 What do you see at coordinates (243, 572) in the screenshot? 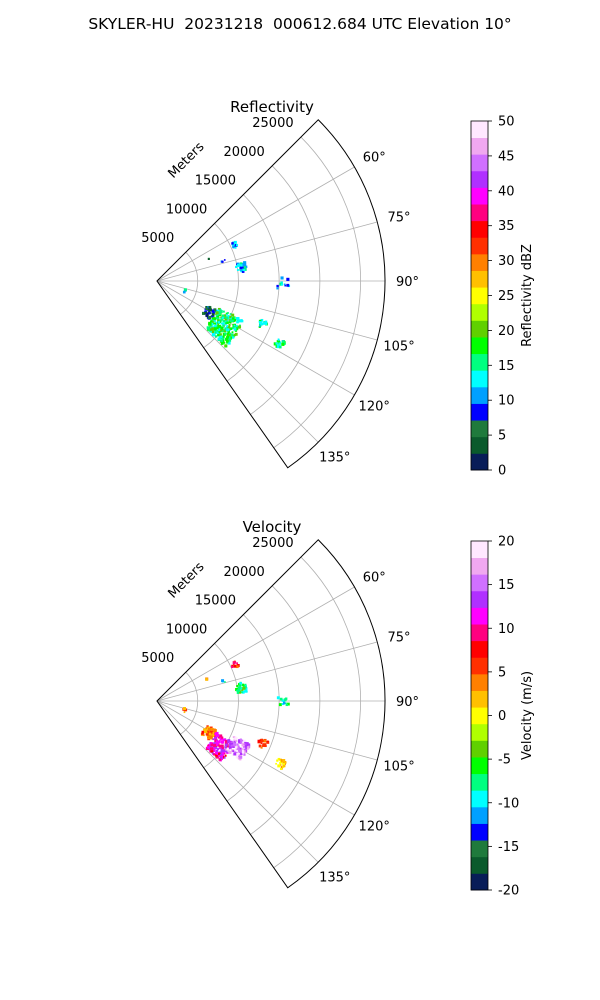
I see `radial-tick-label: 20000` at bounding box center [243, 572].